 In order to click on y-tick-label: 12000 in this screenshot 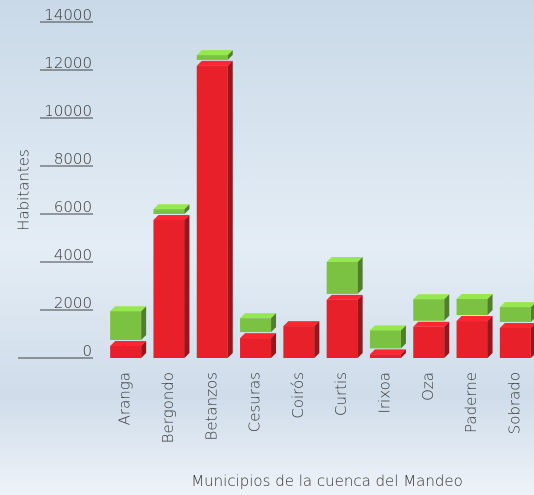, I will do `click(68, 63)`.